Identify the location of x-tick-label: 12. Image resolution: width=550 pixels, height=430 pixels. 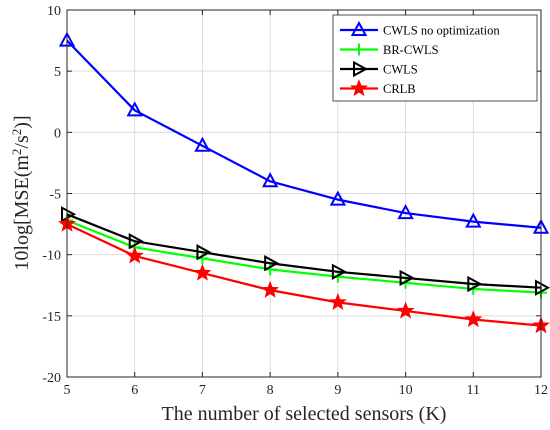
(541, 390).